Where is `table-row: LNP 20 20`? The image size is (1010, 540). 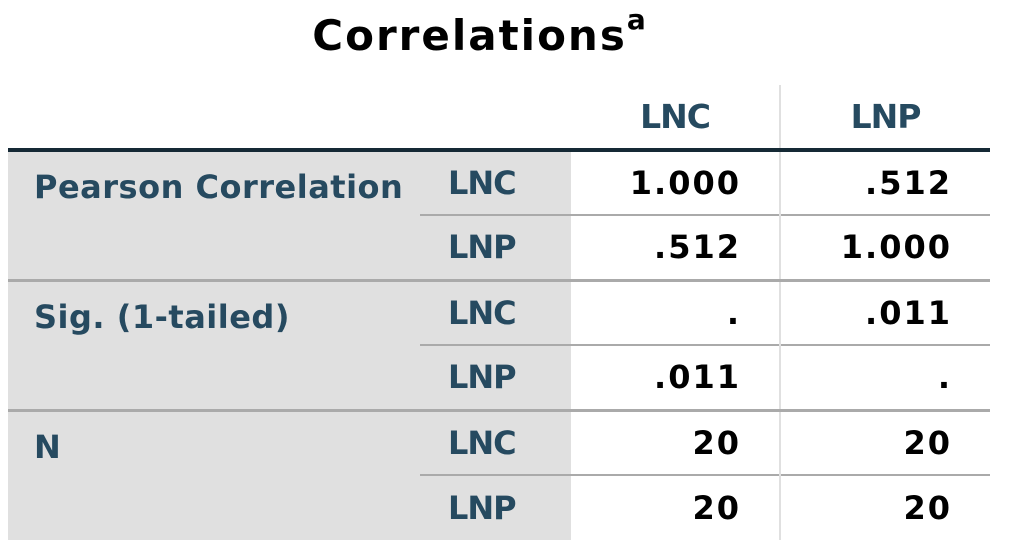 table-row: LNP 20 20 is located at coordinates (499, 507).